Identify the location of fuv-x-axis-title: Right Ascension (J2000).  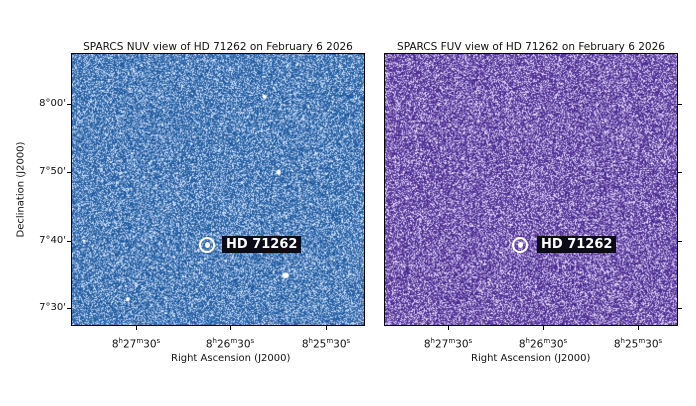
(531, 358).